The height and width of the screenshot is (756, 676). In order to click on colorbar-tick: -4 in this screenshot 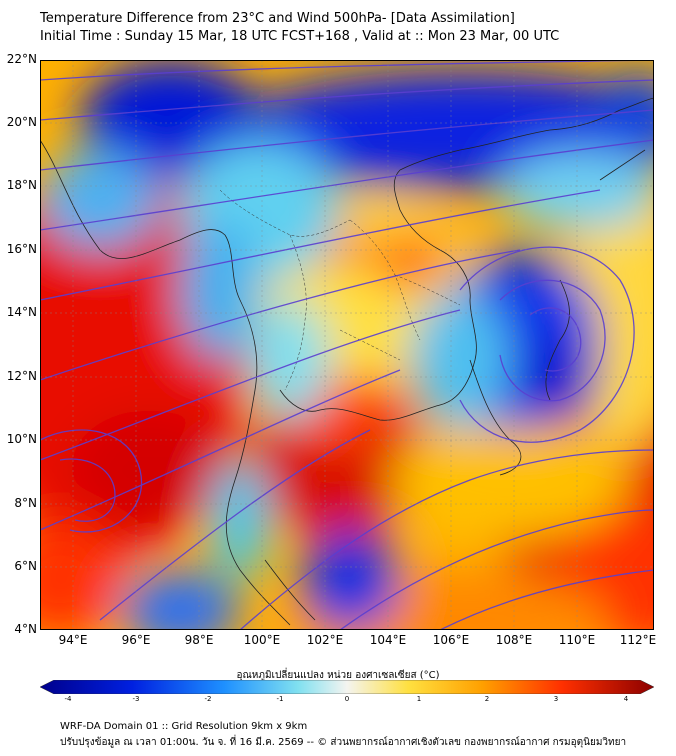, I will do `click(68, 699)`.